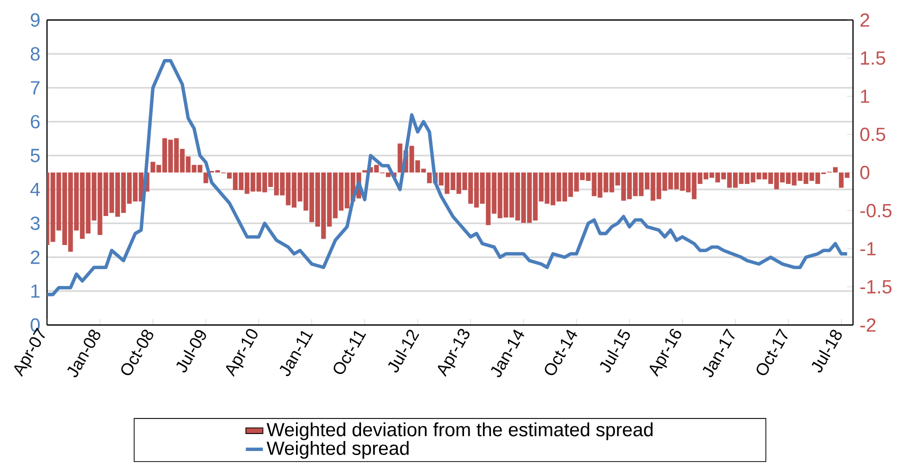 The width and height of the screenshot is (910, 473). I want to click on y-tick-label: 2, so click(35, 257).